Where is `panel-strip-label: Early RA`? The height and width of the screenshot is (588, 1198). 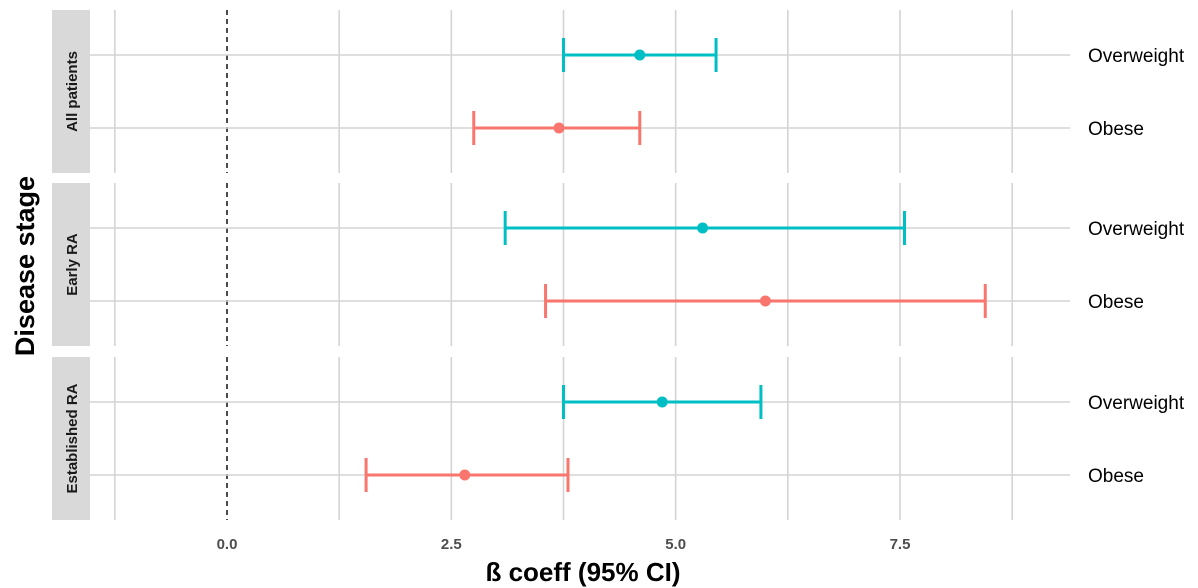 panel-strip-label: Early RA is located at coordinates (72, 264).